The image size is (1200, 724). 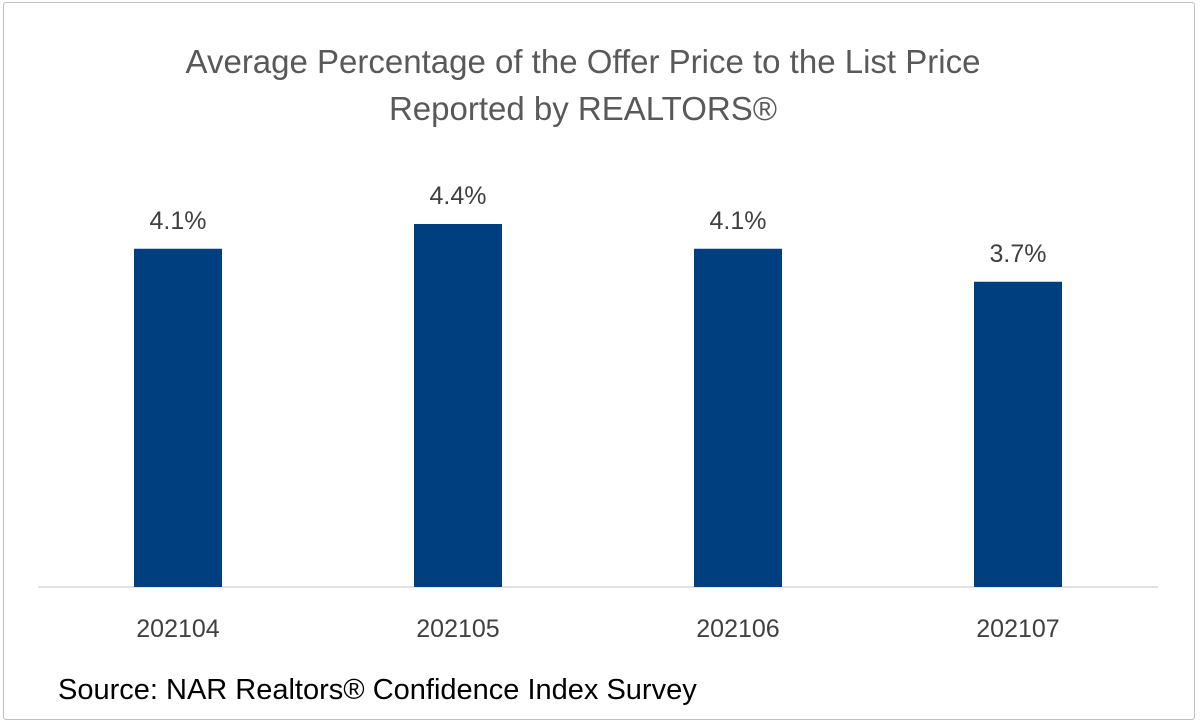 I want to click on chart-title-line-2: Reported by REALTORS®, so click(x=583, y=108).